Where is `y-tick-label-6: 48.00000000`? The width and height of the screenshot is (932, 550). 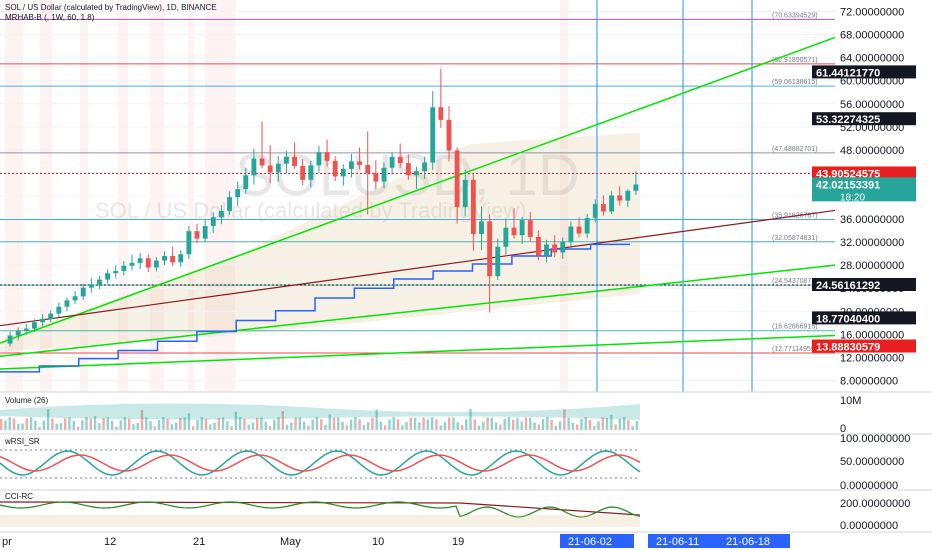
y-tick-label-6: 48.00000000 is located at coordinates (872, 151).